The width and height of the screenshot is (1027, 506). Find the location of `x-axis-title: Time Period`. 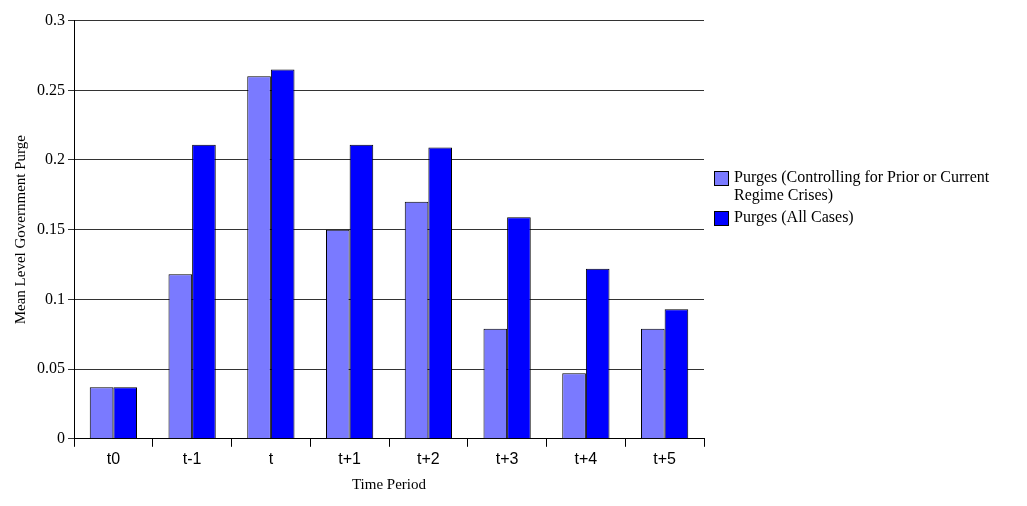

x-axis-title: Time Period is located at coordinates (389, 483).